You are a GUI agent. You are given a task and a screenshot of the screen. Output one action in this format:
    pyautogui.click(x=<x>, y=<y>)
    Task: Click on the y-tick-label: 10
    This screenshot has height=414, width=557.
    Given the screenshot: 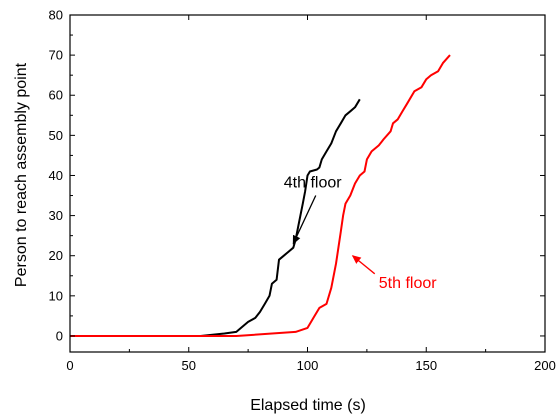 What is the action you would take?
    pyautogui.click(x=56, y=295)
    